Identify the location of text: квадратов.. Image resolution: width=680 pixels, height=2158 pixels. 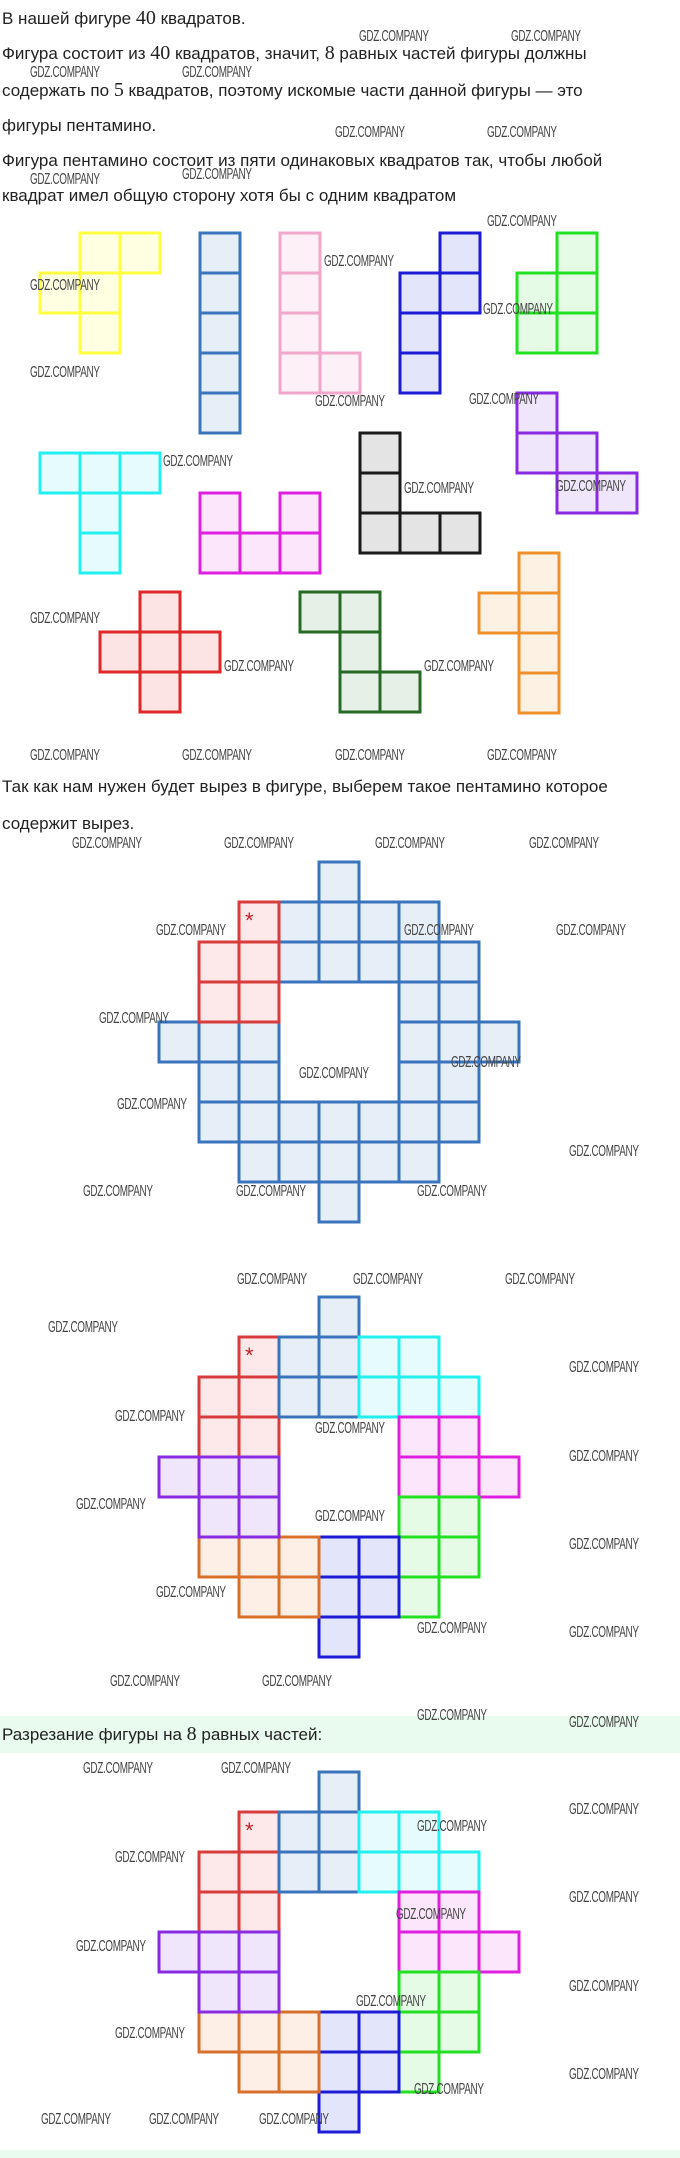
(200, 18).